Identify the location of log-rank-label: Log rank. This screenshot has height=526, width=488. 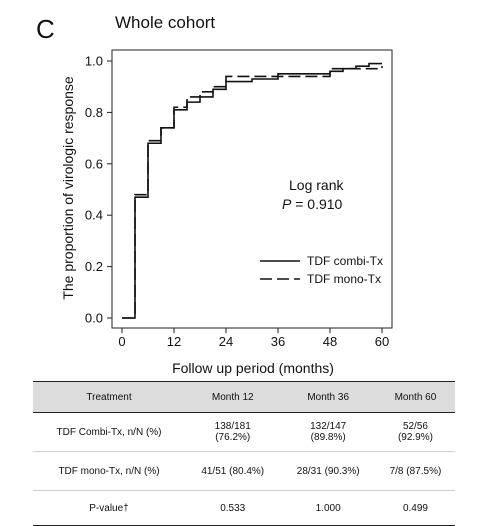
(316, 185).